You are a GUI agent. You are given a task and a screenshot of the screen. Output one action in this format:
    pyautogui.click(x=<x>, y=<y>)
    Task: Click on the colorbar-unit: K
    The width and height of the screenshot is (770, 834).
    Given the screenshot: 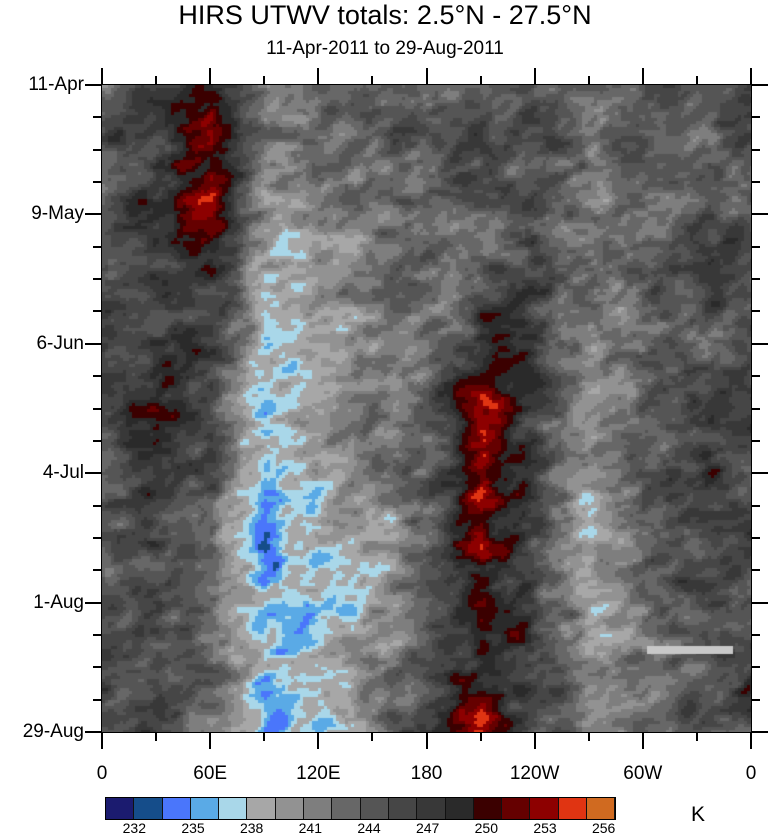 What is the action you would take?
    pyautogui.click(x=698, y=814)
    